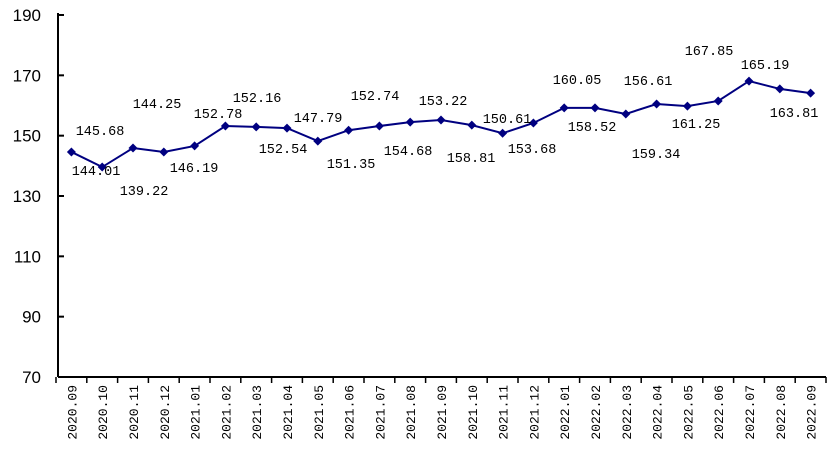  I want to click on x-tick-label: 2022.04, so click(658, 412).